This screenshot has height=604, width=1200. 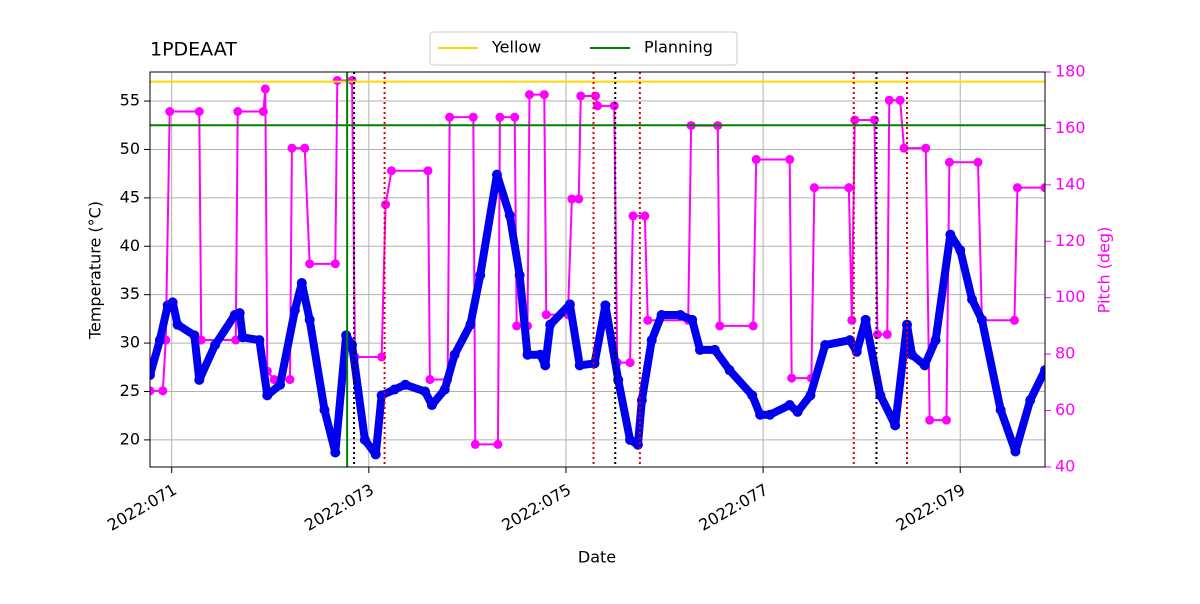 What do you see at coordinates (1070, 127) in the screenshot?
I see `y2-tick-label: 160` at bounding box center [1070, 127].